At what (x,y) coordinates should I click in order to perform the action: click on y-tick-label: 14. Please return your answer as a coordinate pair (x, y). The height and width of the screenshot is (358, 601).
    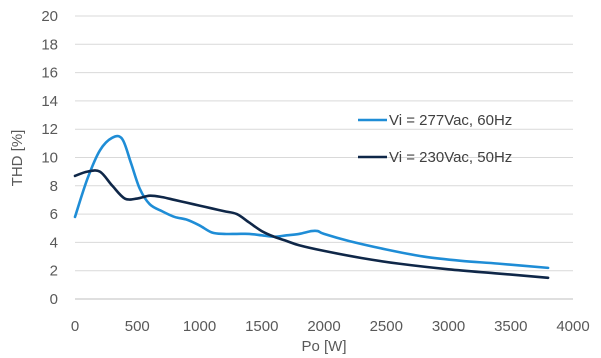
    Looking at the image, I should click on (49, 101).